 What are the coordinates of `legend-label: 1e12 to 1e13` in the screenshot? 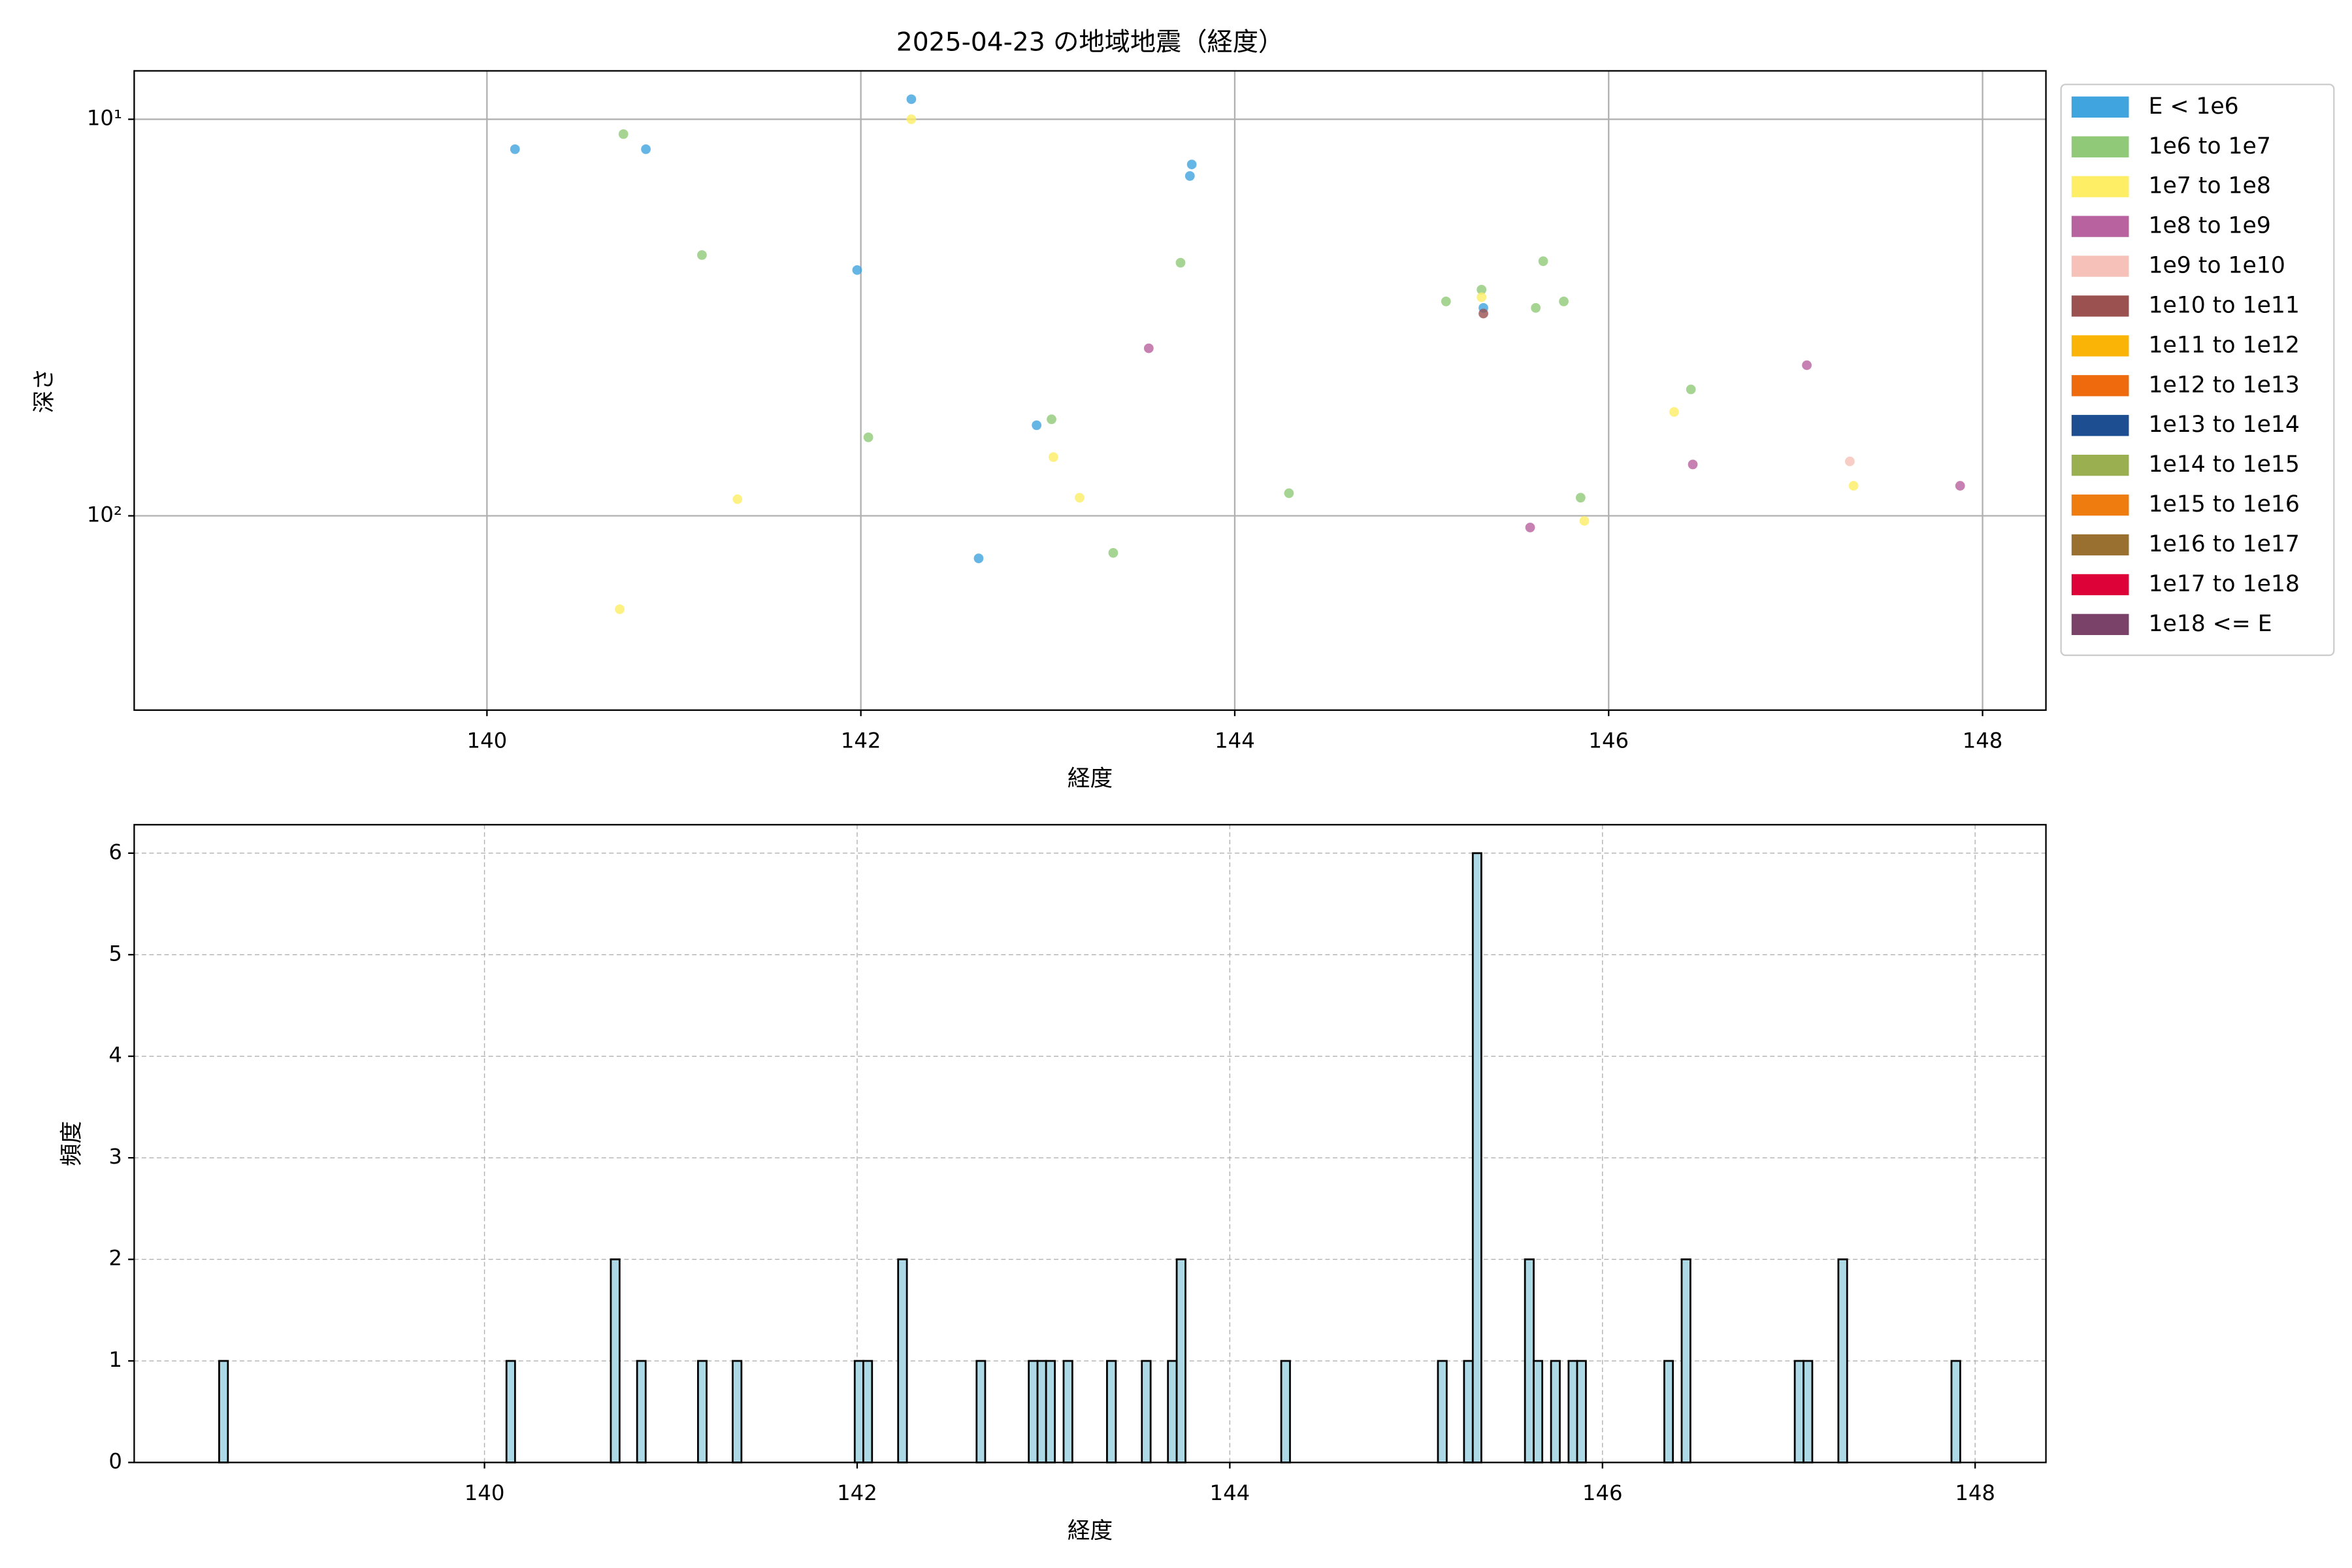 It's located at (2223, 385).